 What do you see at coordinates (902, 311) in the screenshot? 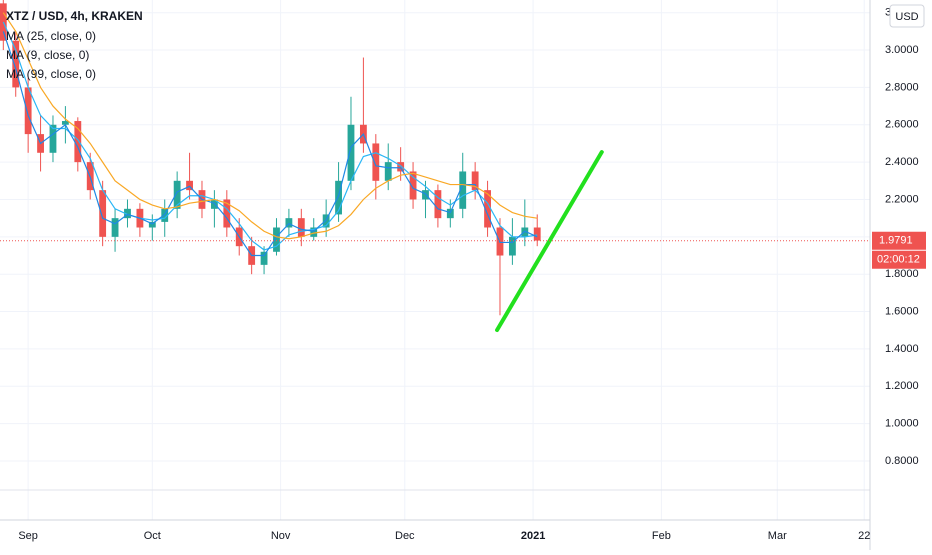
I see `y-tick-label: 1.6000` at bounding box center [902, 311].